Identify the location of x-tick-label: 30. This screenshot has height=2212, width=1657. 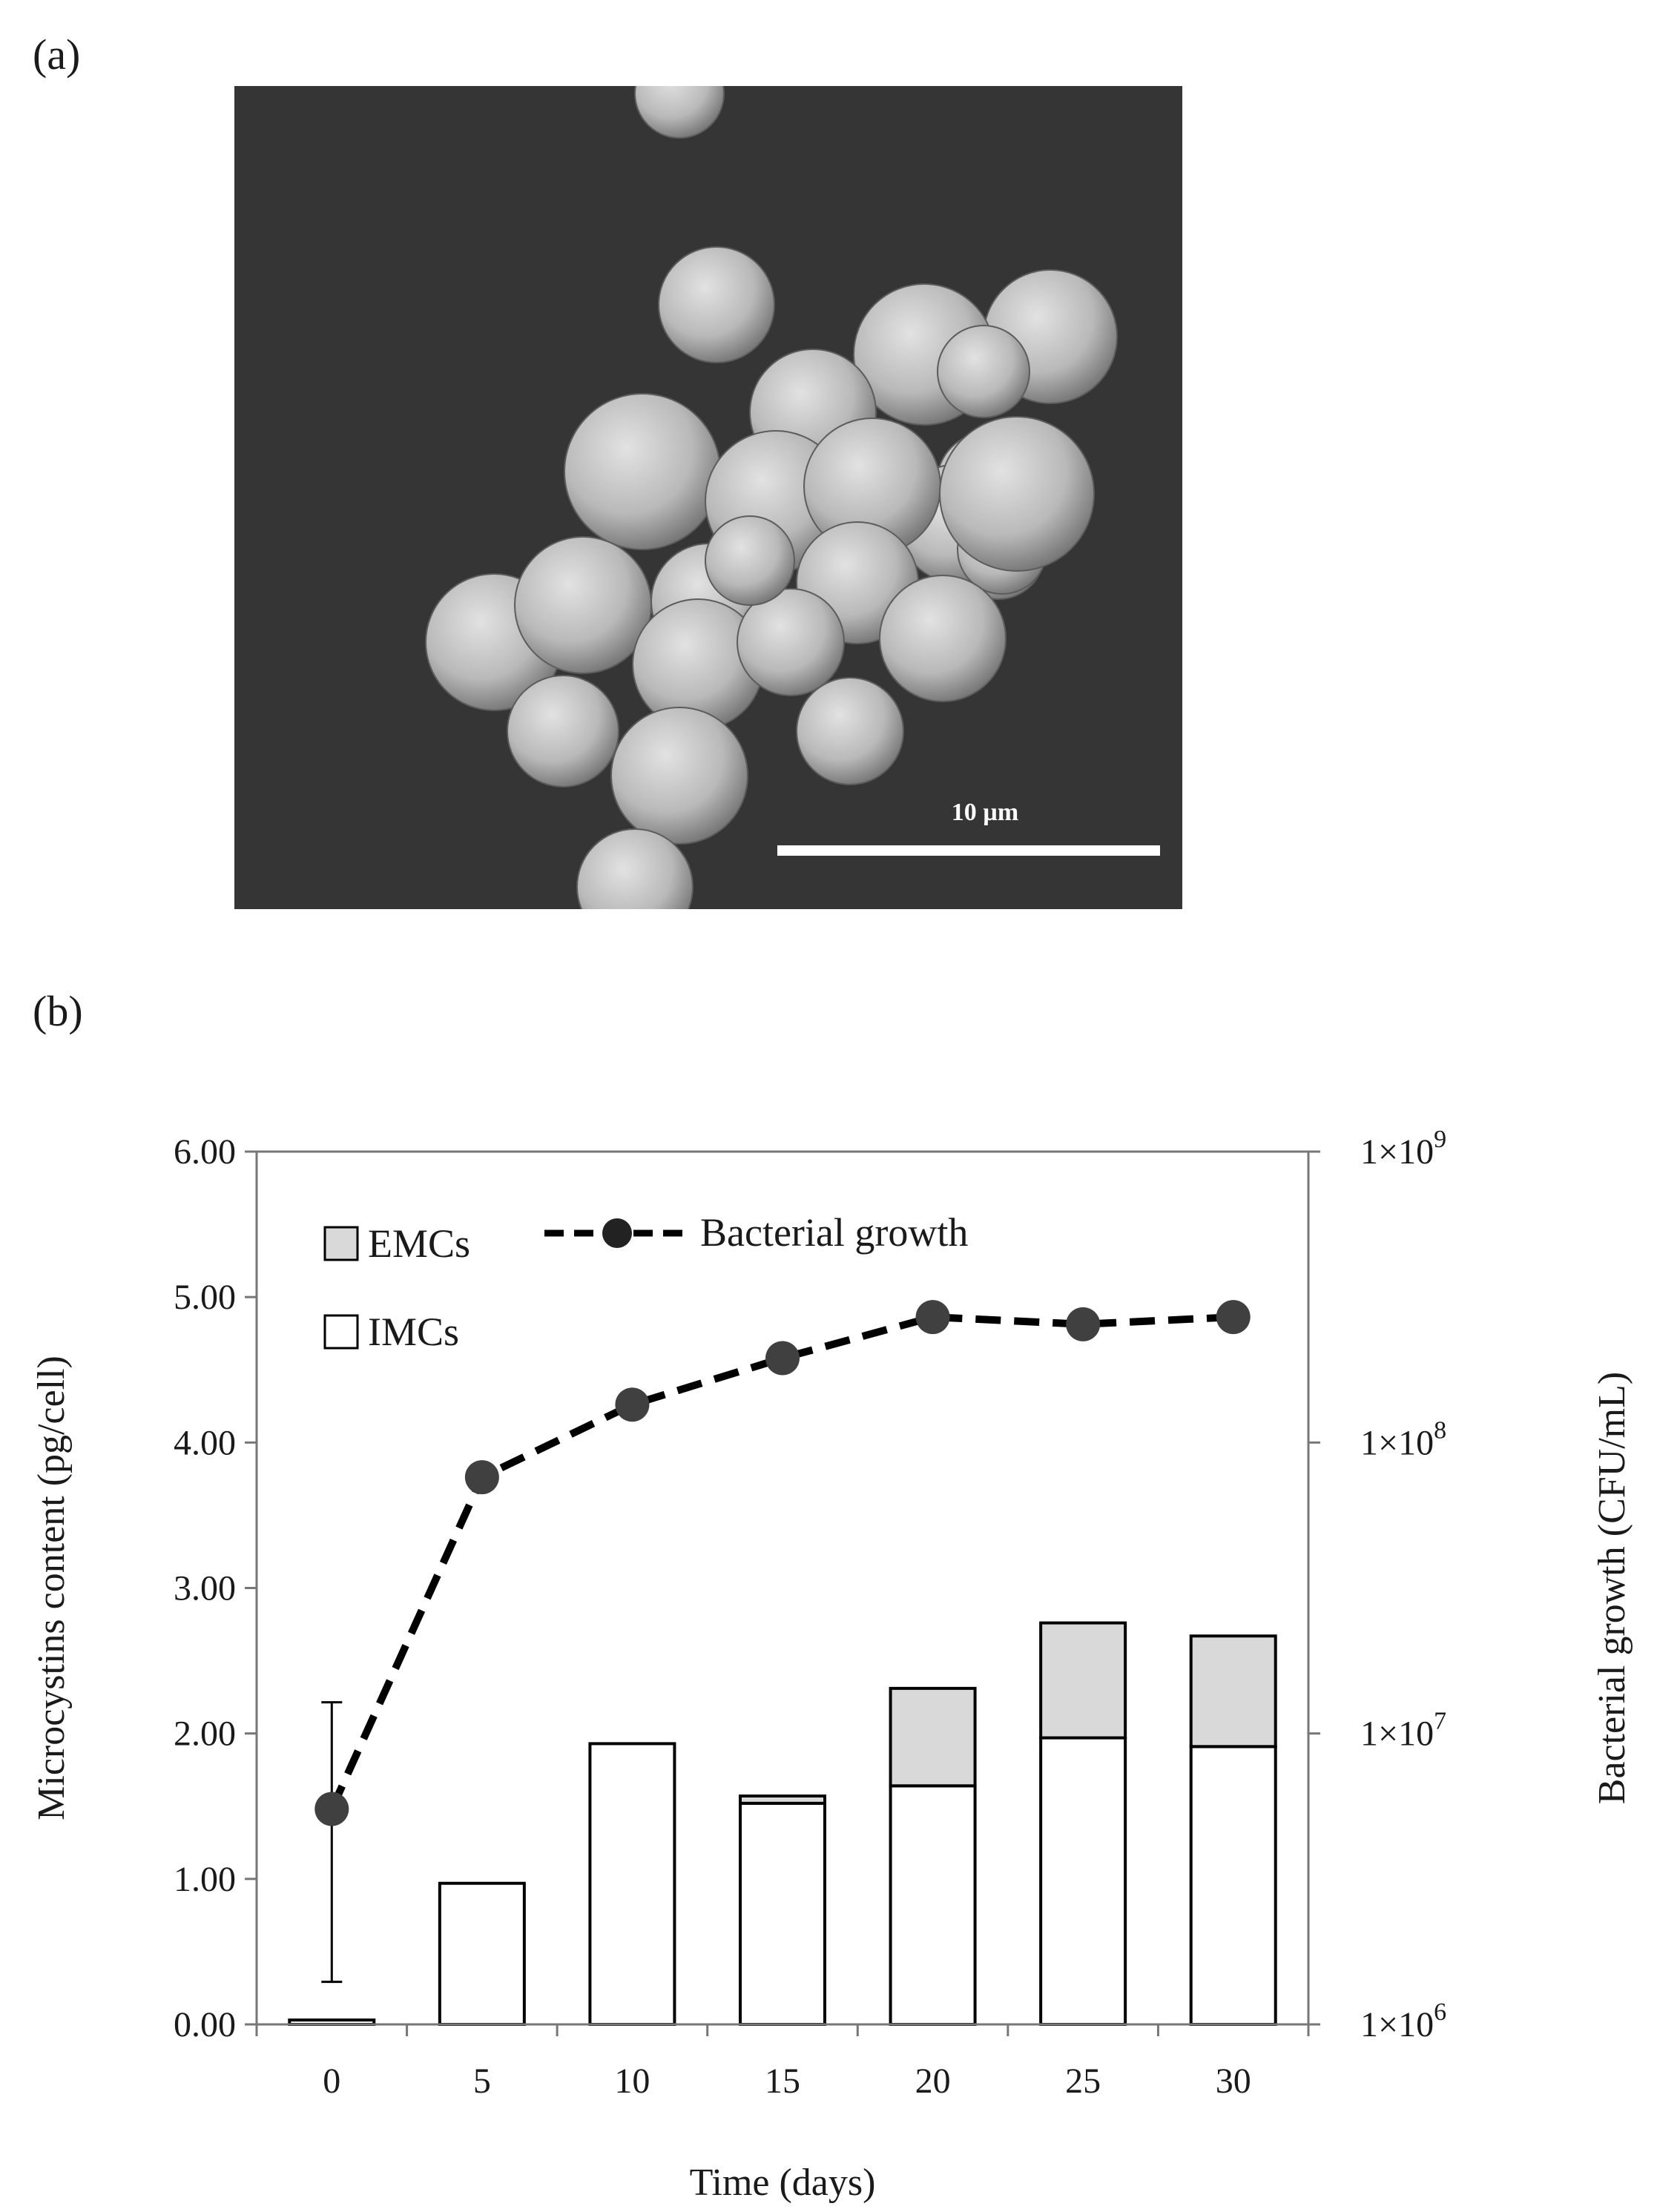
(1233, 2081).